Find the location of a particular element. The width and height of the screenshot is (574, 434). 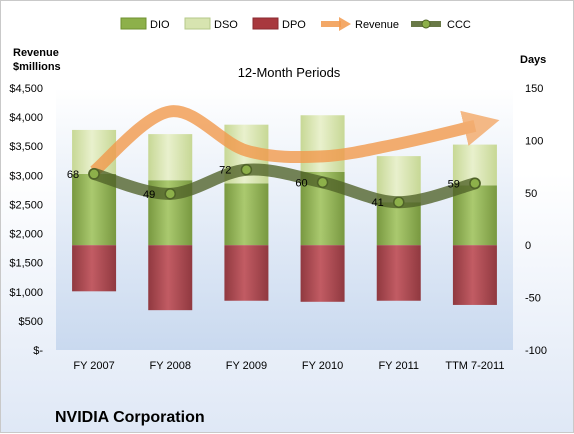

legend-label-revenue: Revenue is located at coordinates (377, 25).